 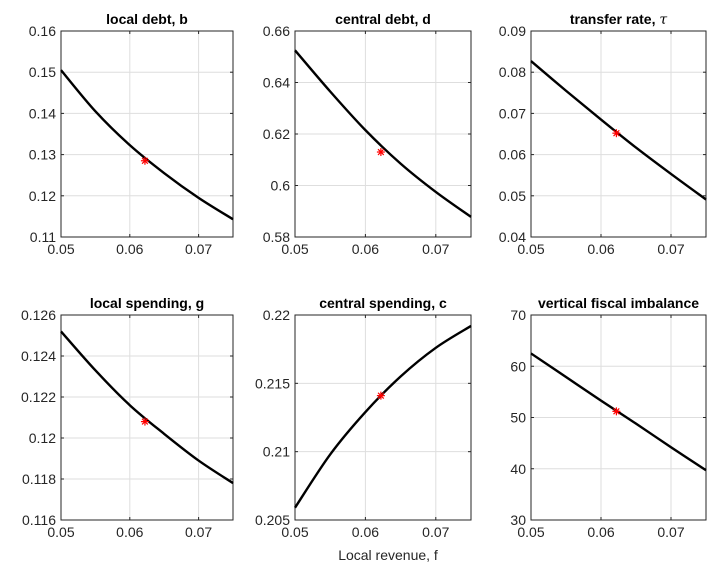 I want to click on y-tick-label: 0.11, so click(x=43, y=237).